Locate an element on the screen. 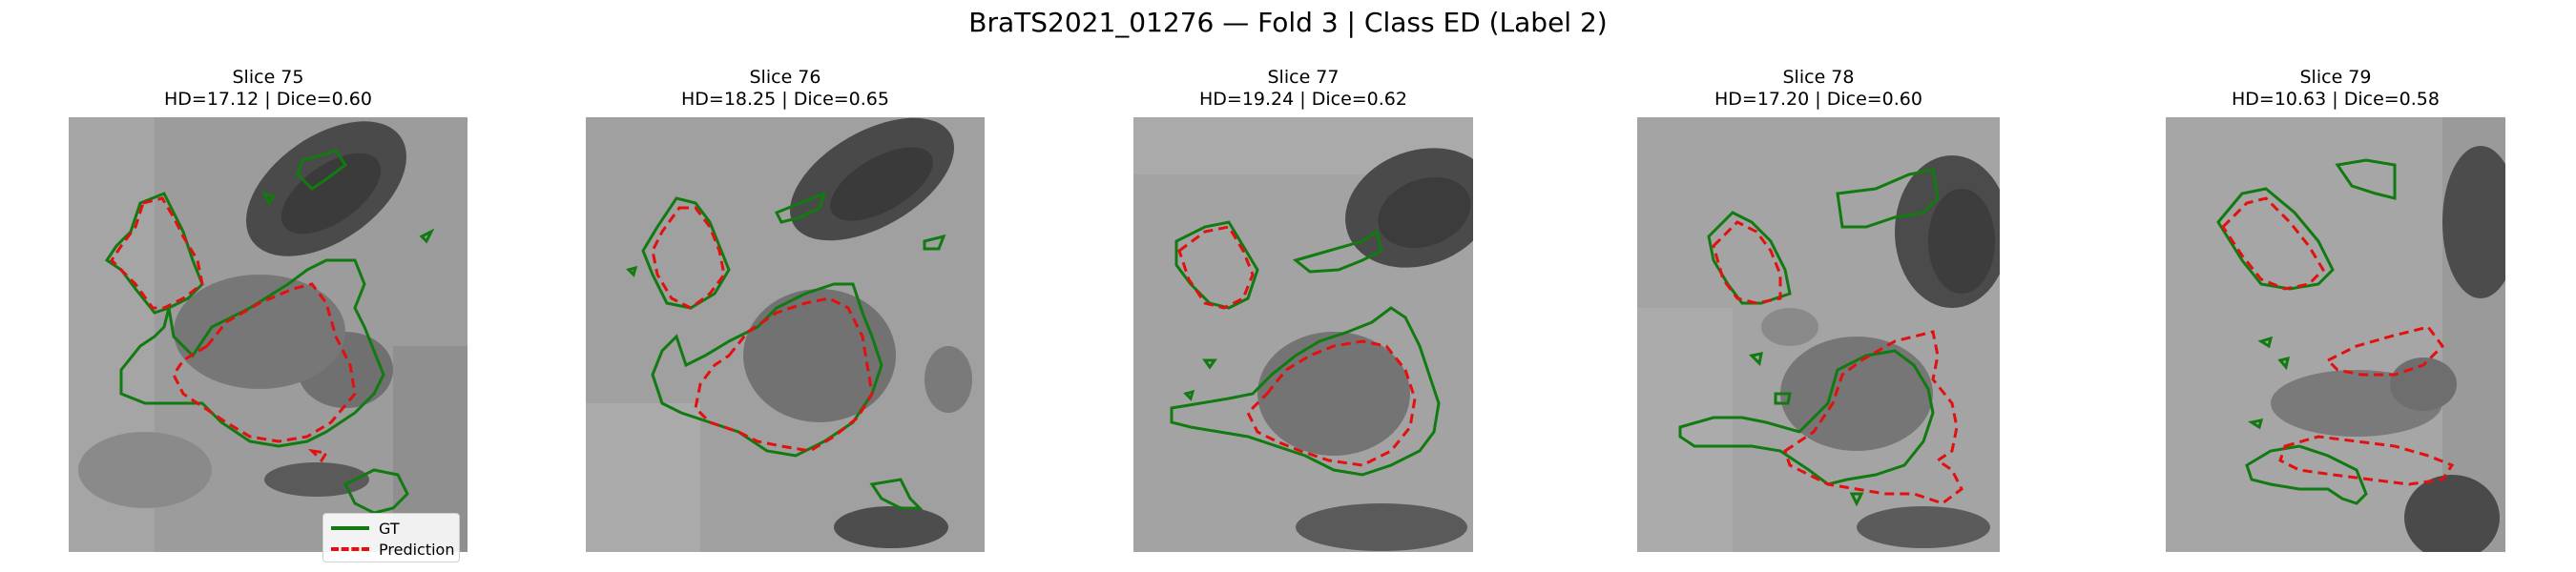 The image size is (2576, 572). panel-title: Slice 77 HD=19.24 | Dice=0.62 is located at coordinates (1303, 89).